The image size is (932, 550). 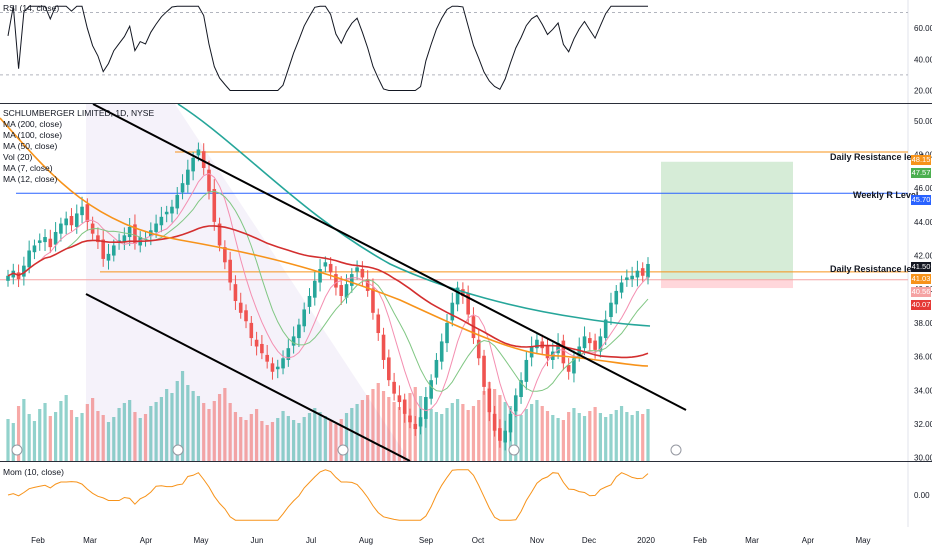 I want to click on level-label-daily-resistance-bottom: Daily Resistance level, so click(x=877, y=269).